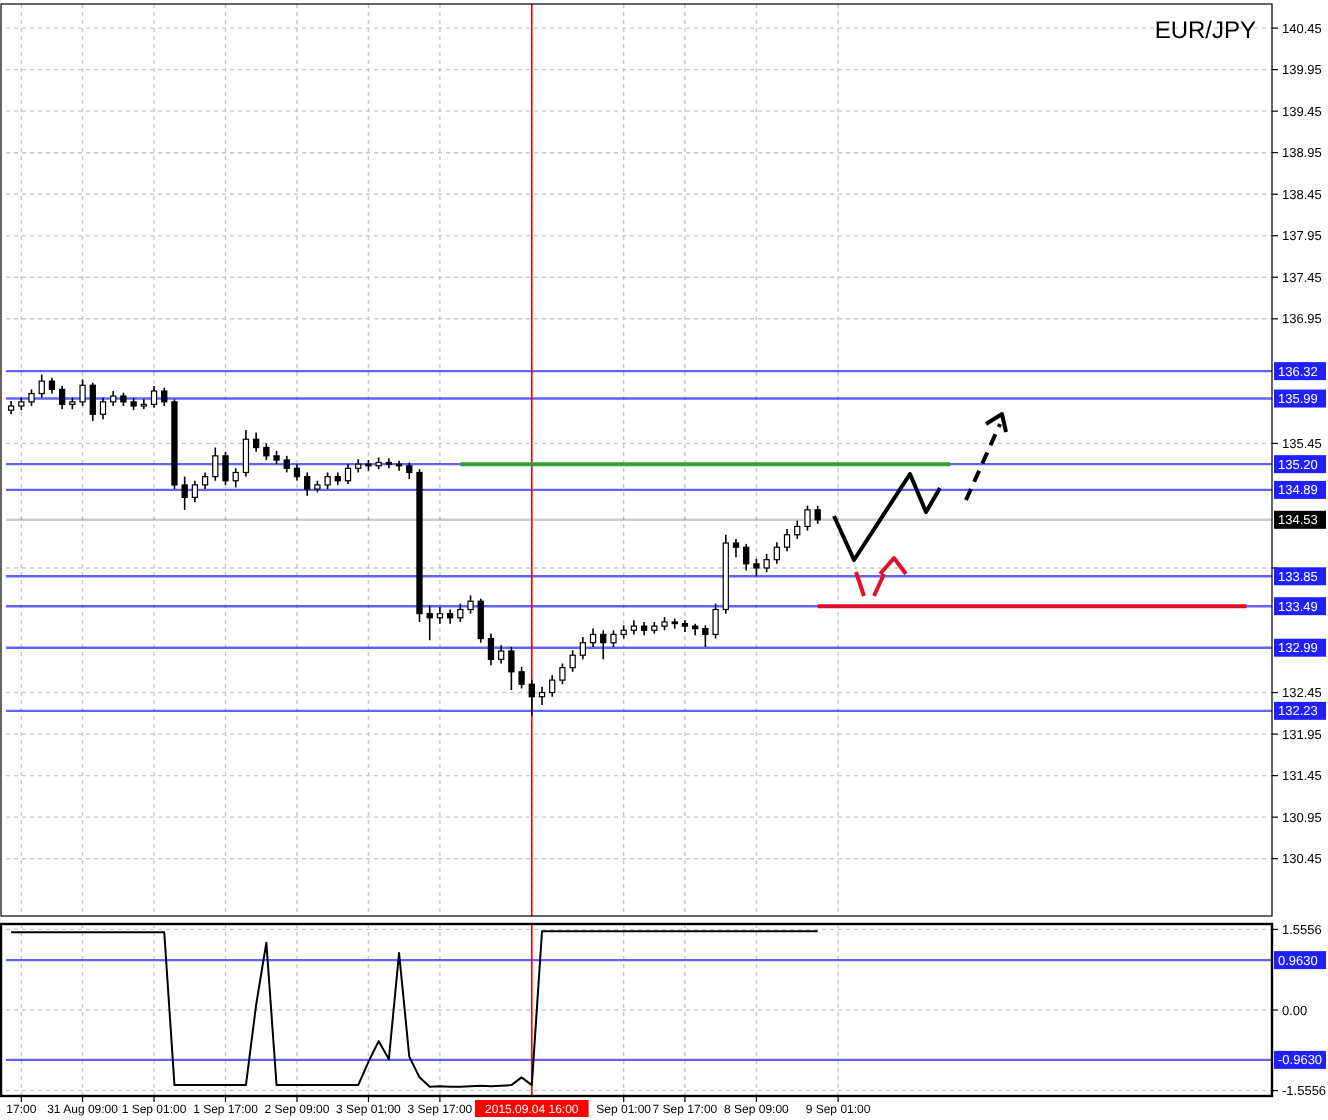  What do you see at coordinates (1205, 30) in the screenshot?
I see `text: EUR/JPY` at bounding box center [1205, 30].